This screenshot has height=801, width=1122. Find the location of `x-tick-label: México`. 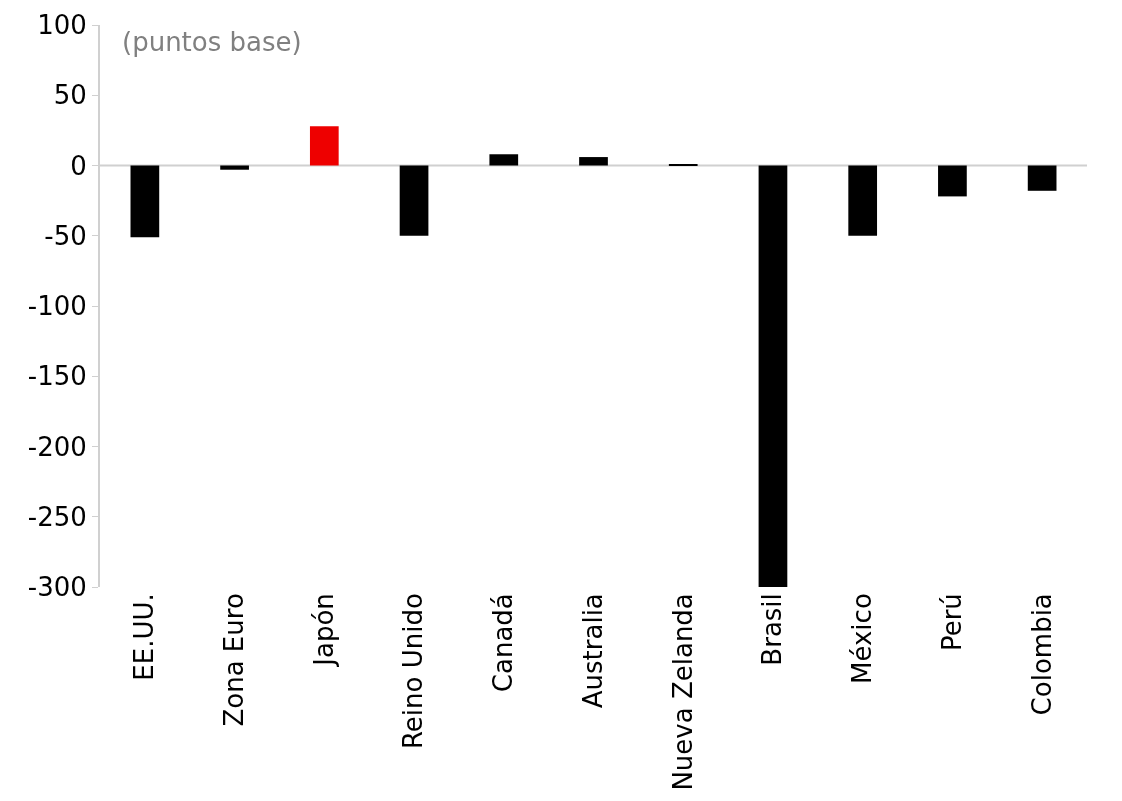

x-tick-label: México is located at coordinates (862, 638).